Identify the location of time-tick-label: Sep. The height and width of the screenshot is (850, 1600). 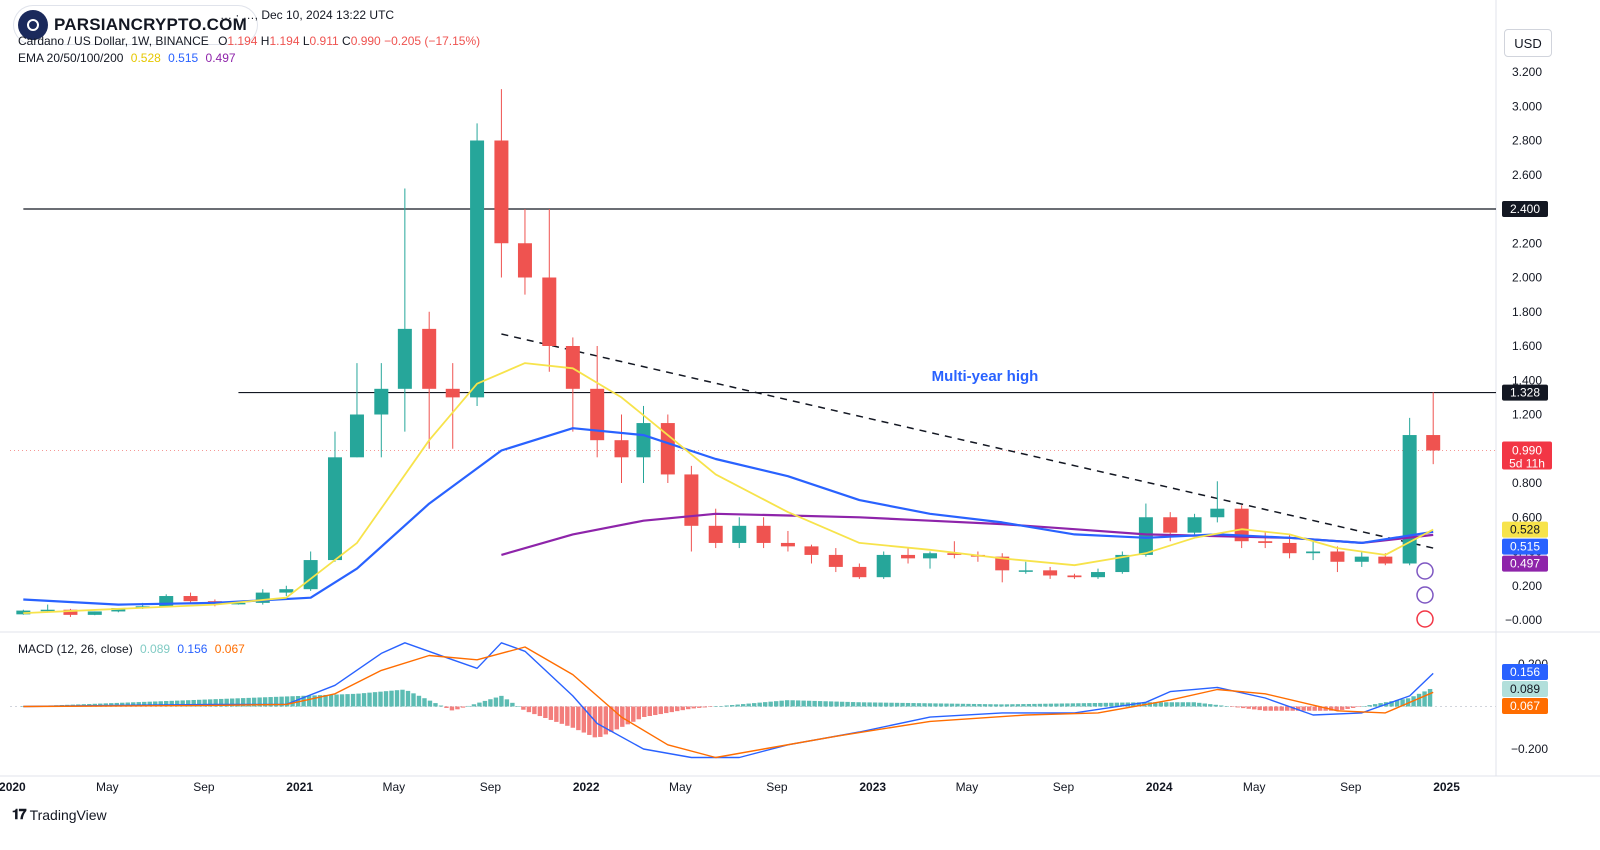
(491, 787).